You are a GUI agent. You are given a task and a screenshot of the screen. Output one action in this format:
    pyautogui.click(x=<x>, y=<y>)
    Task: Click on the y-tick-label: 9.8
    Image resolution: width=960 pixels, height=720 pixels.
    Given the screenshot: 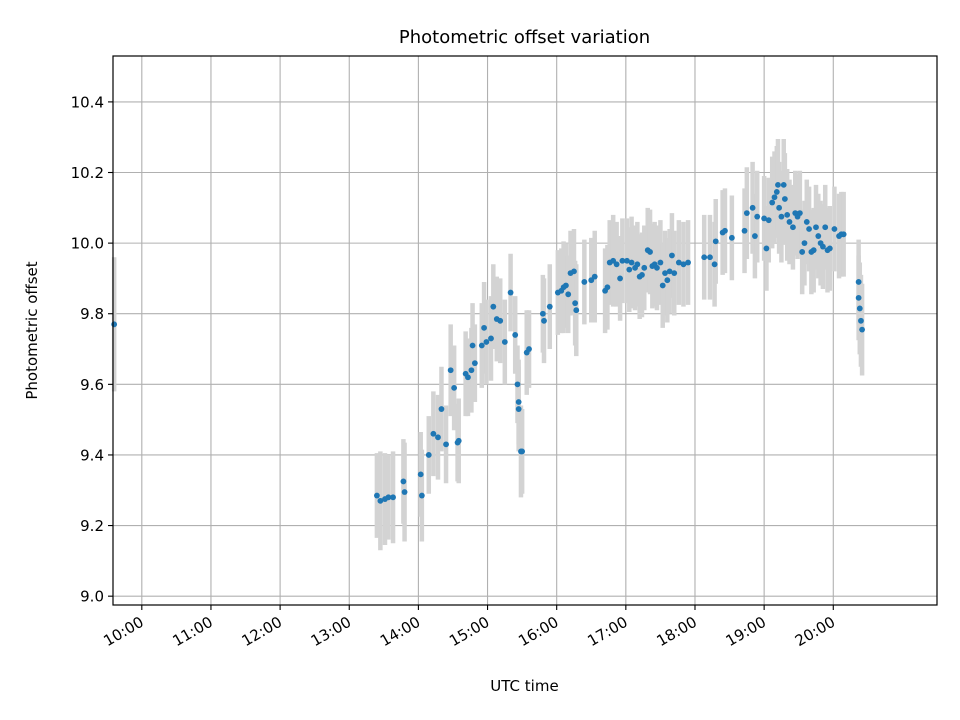 What is the action you would take?
    pyautogui.click(x=92, y=314)
    